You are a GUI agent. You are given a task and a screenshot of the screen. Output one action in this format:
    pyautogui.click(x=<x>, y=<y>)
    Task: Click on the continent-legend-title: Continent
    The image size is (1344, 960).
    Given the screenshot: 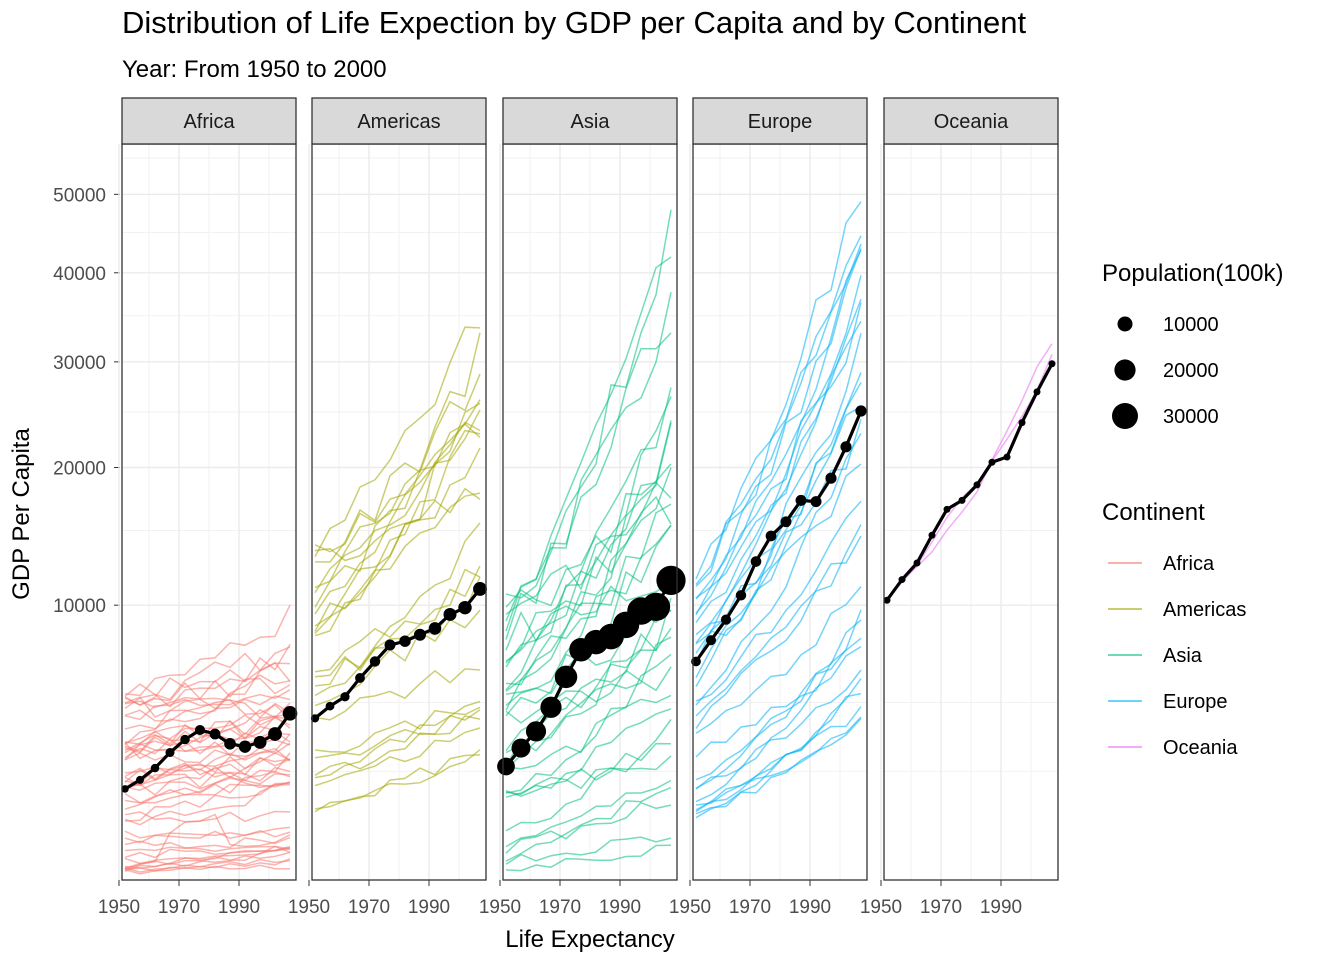 What is the action you would take?
    pyautogui.click(x=1153, y=512)
    